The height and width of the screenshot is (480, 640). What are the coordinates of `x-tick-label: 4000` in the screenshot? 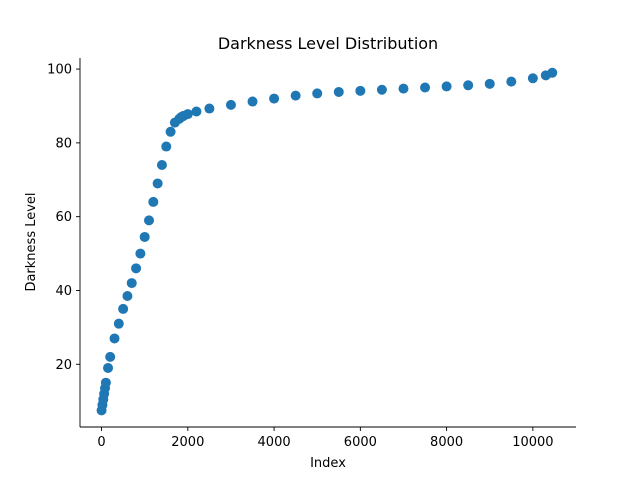 It's located at (274, 442).